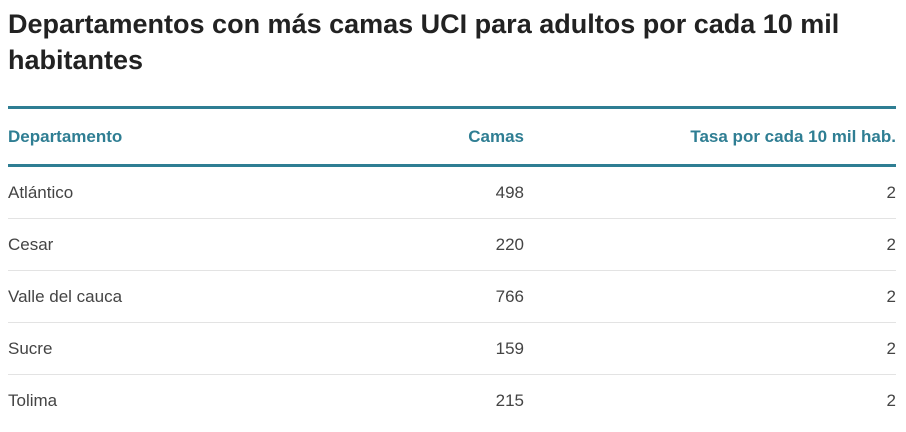  I want to click on cell-camas: 220, so click(509, 244).